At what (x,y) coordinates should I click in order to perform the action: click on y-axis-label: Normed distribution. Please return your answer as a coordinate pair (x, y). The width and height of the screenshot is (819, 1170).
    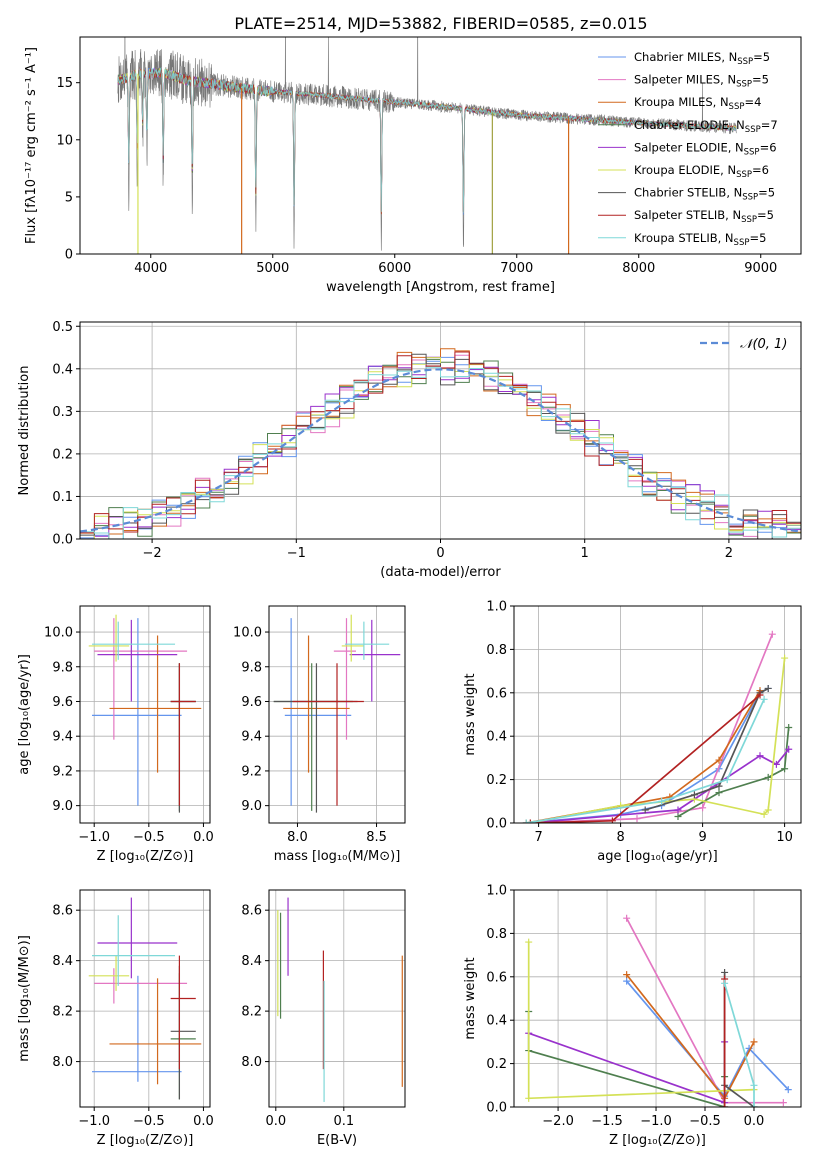
    Looking at the image, I should click on (24, 431).